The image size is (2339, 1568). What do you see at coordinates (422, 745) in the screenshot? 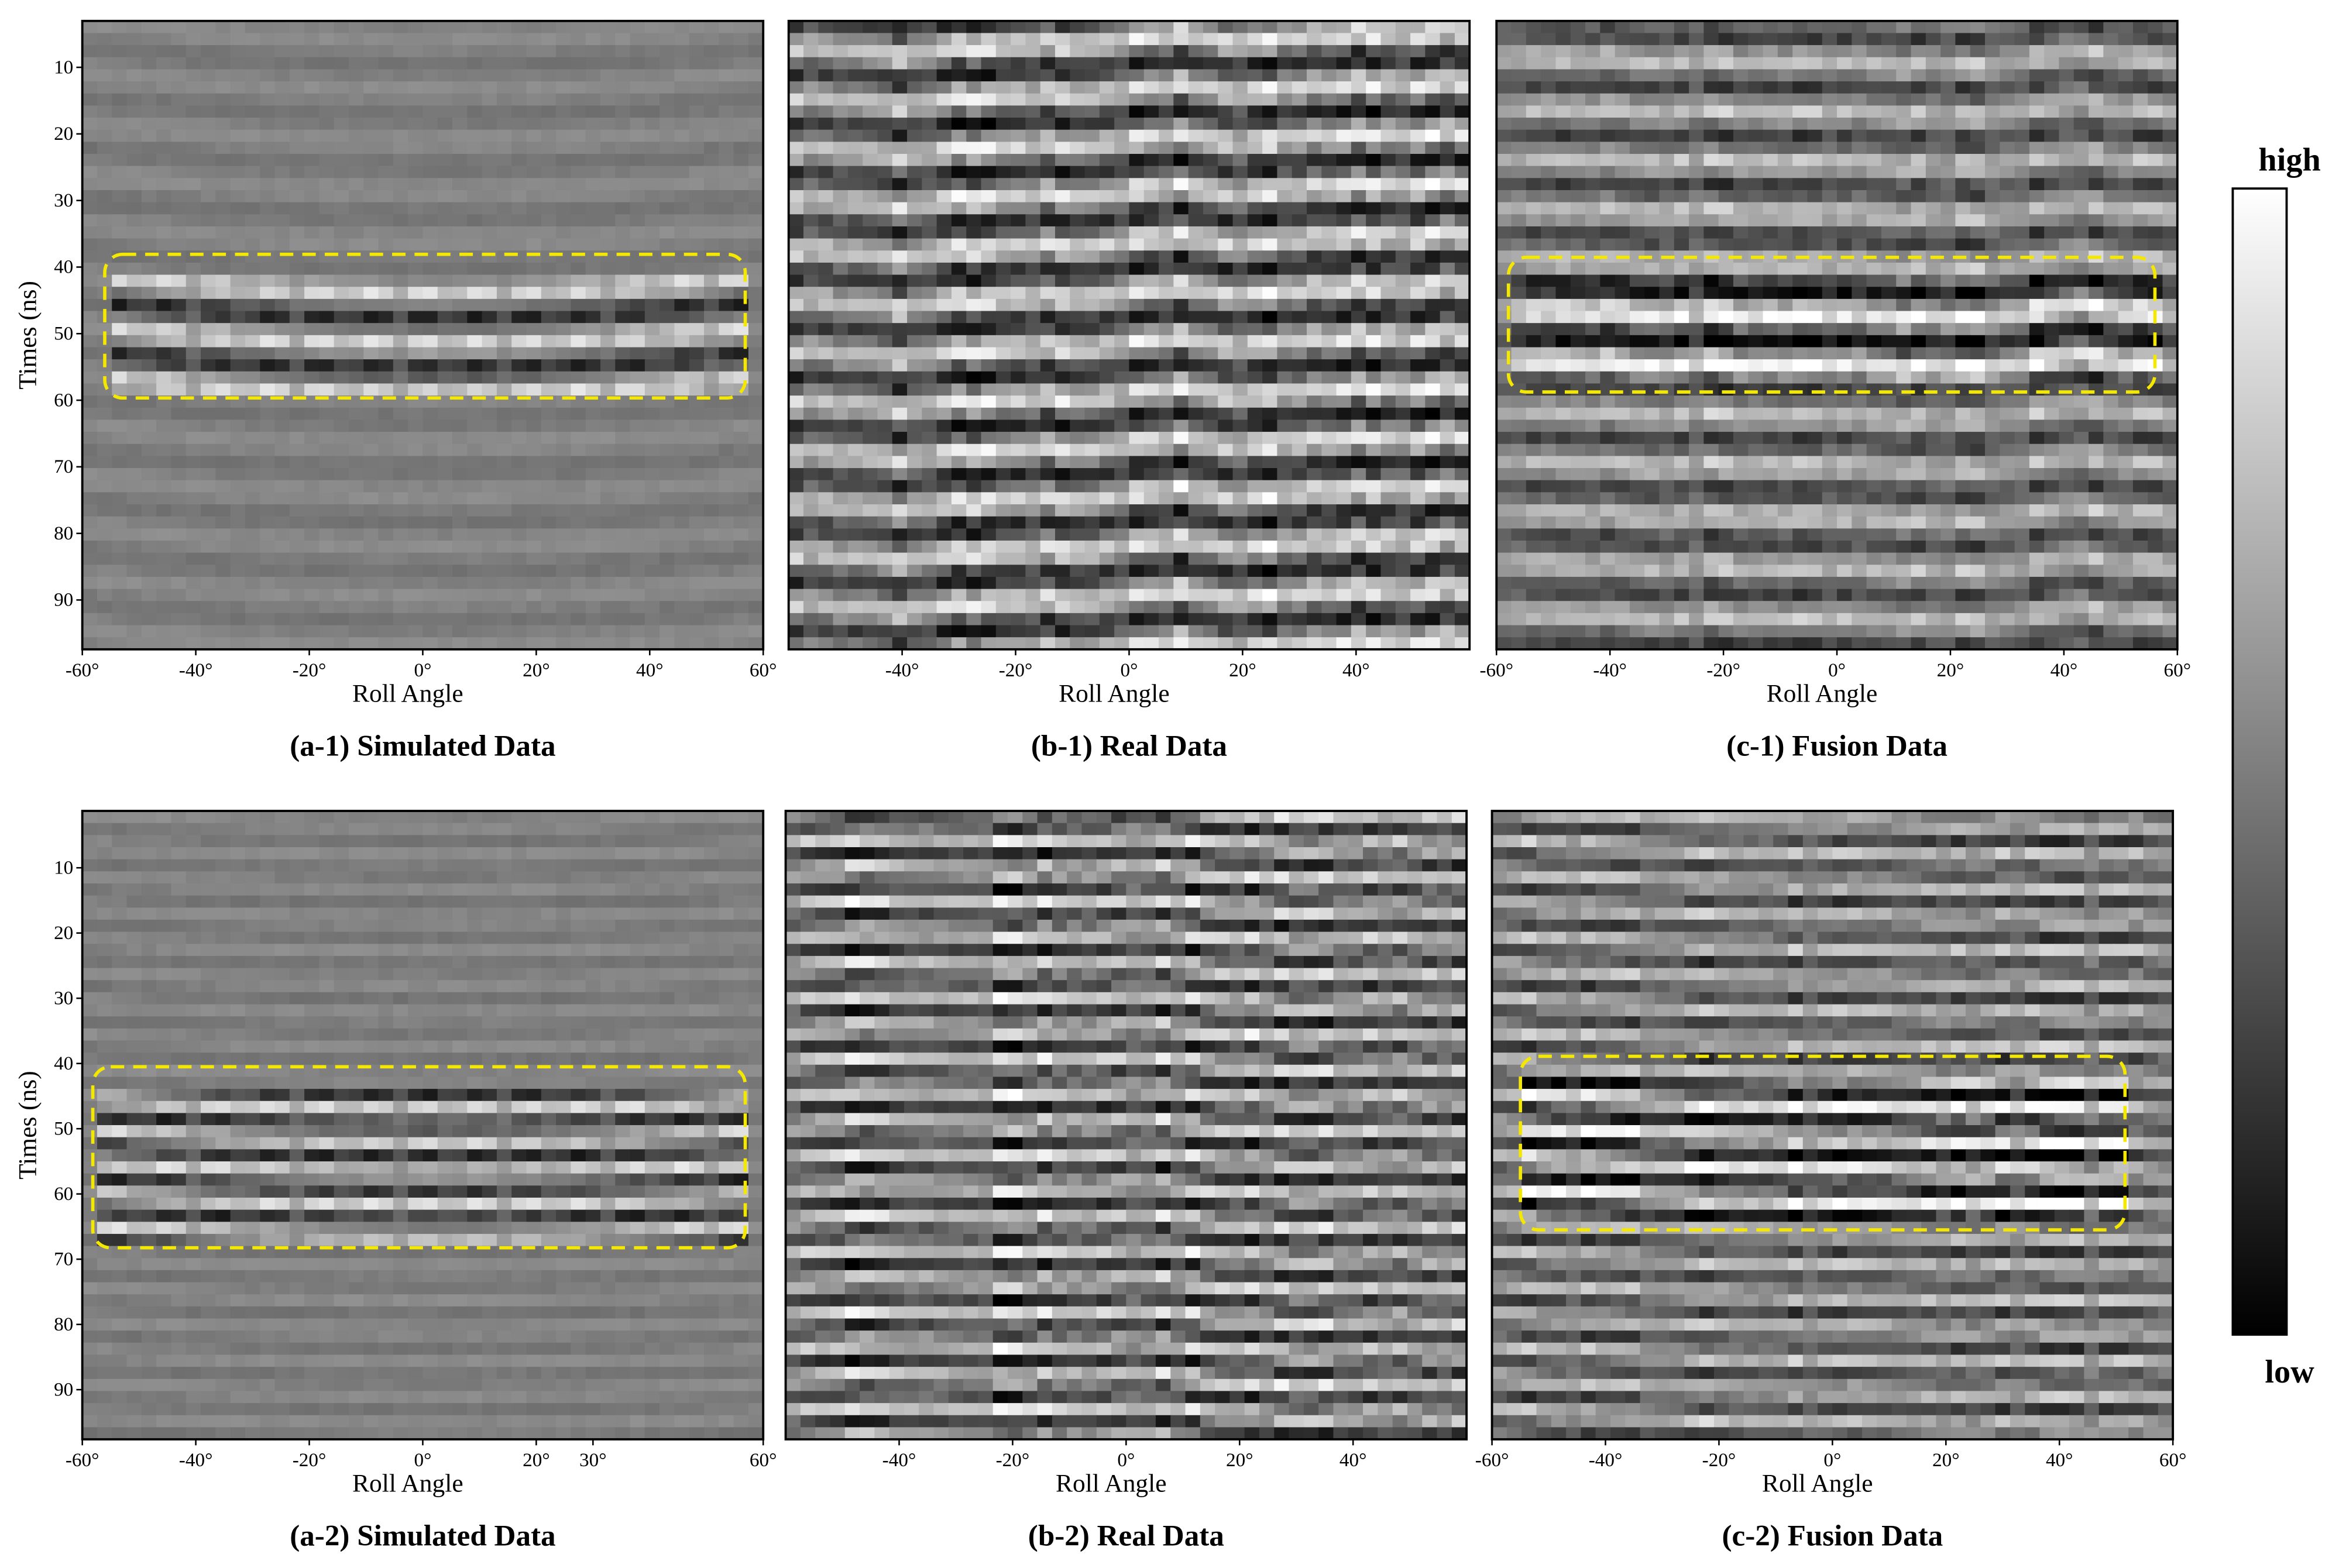
I see `panel-title: (a-1) Simulated Data` at bounding box center [422, 745].